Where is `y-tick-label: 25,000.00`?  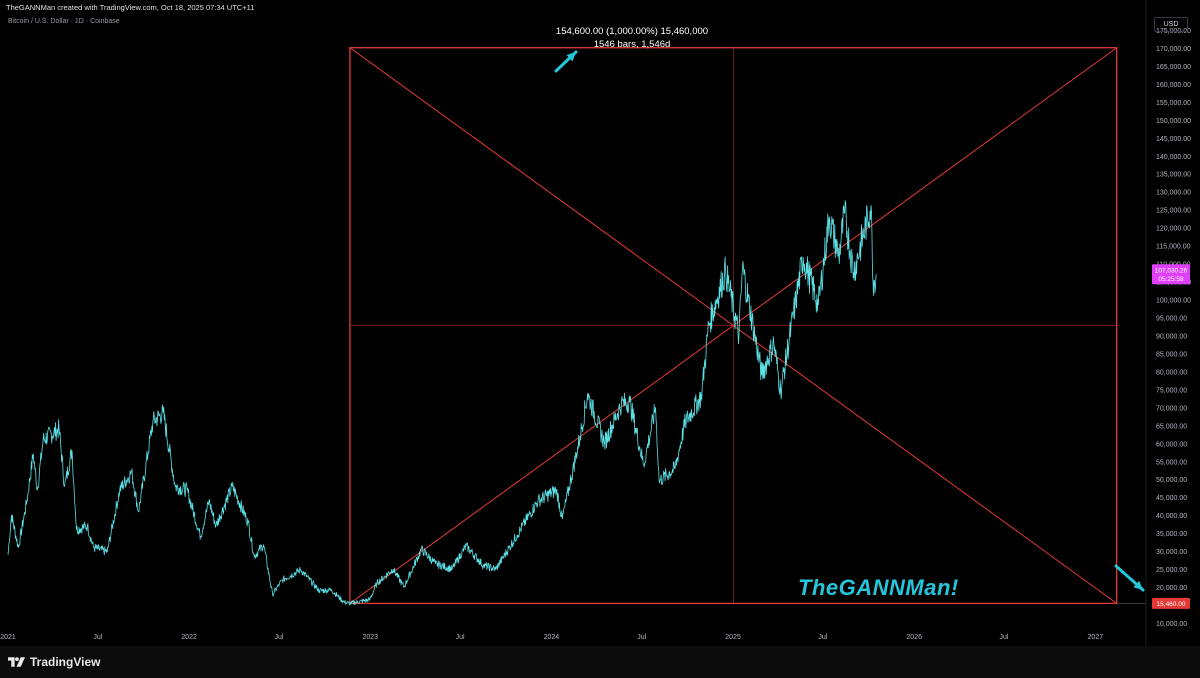
y-tick-label: 25,000.00 is located at coordinates (1171, 570).